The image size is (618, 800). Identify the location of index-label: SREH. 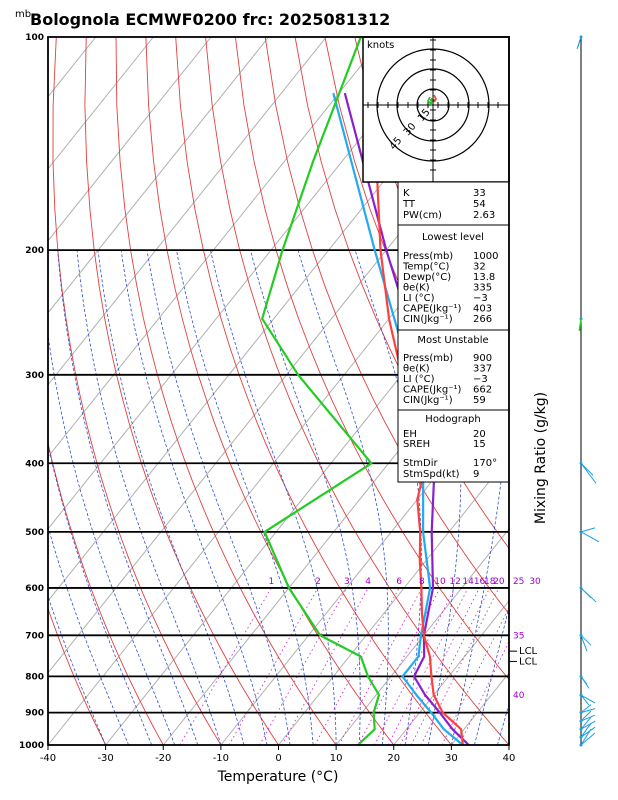
(416, 444).